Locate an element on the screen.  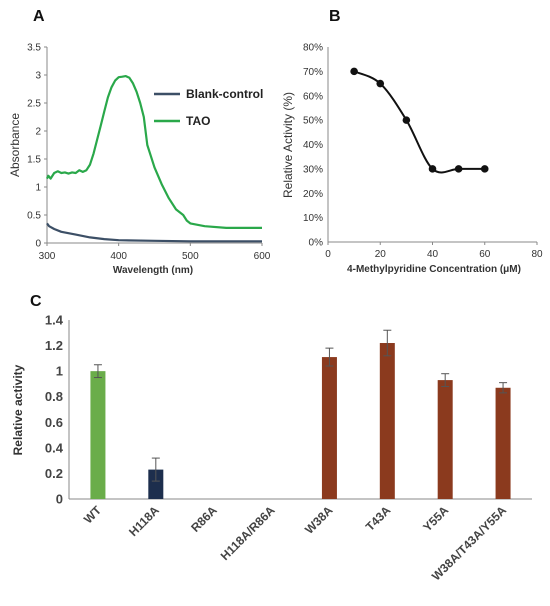
bar-h118a is located at coordinates (156, 484).